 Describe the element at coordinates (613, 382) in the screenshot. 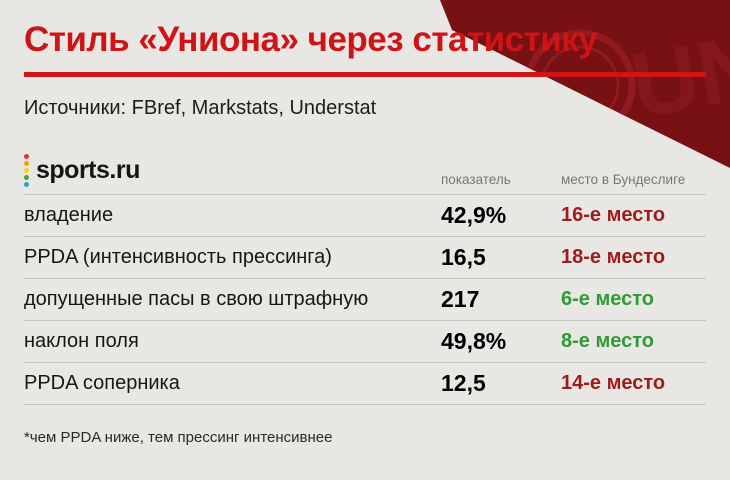

I see `league-place: 14-е место` at that location.